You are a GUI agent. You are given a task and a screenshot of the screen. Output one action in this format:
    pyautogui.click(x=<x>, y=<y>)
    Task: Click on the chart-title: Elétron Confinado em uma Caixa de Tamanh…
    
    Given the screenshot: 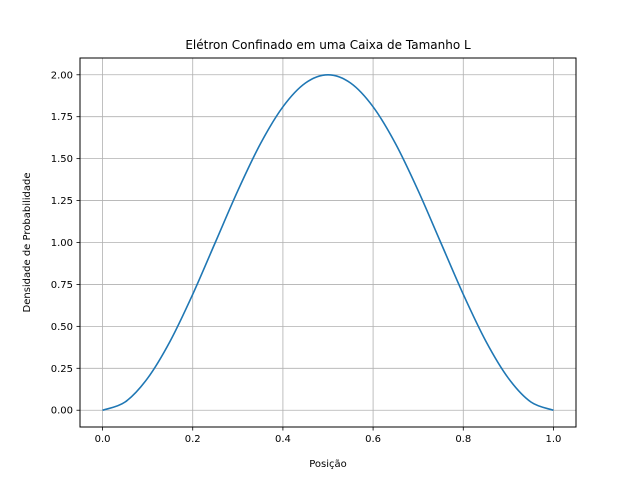 What is the action you would take?
    pyautogui.click(x=328, y=45)
    